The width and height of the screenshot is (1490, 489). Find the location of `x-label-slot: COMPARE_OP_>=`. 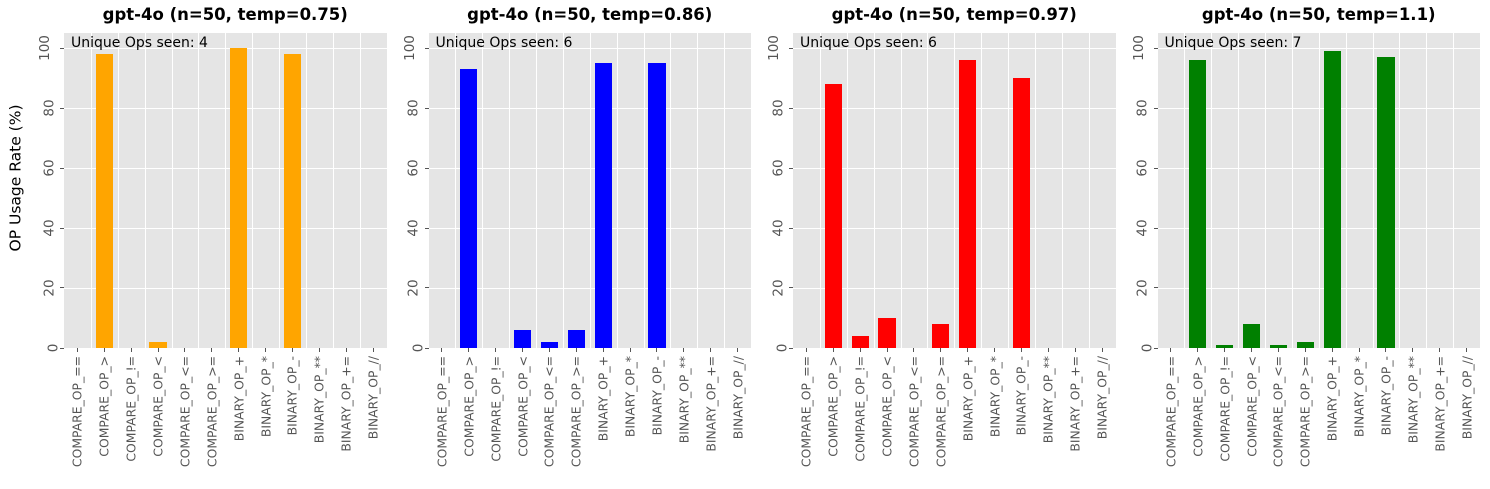

x-label-slot: COMPARE_OP_>= is located at coordinates (940, 421).